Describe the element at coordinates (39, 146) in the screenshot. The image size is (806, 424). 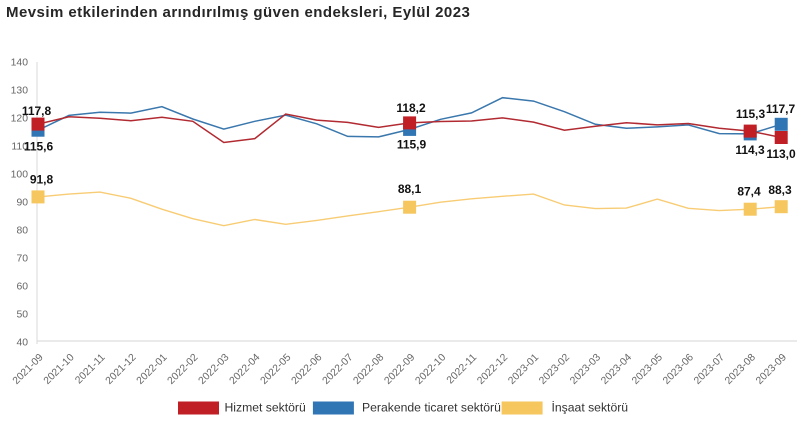
I see `svg-text: 115,6` at that location.